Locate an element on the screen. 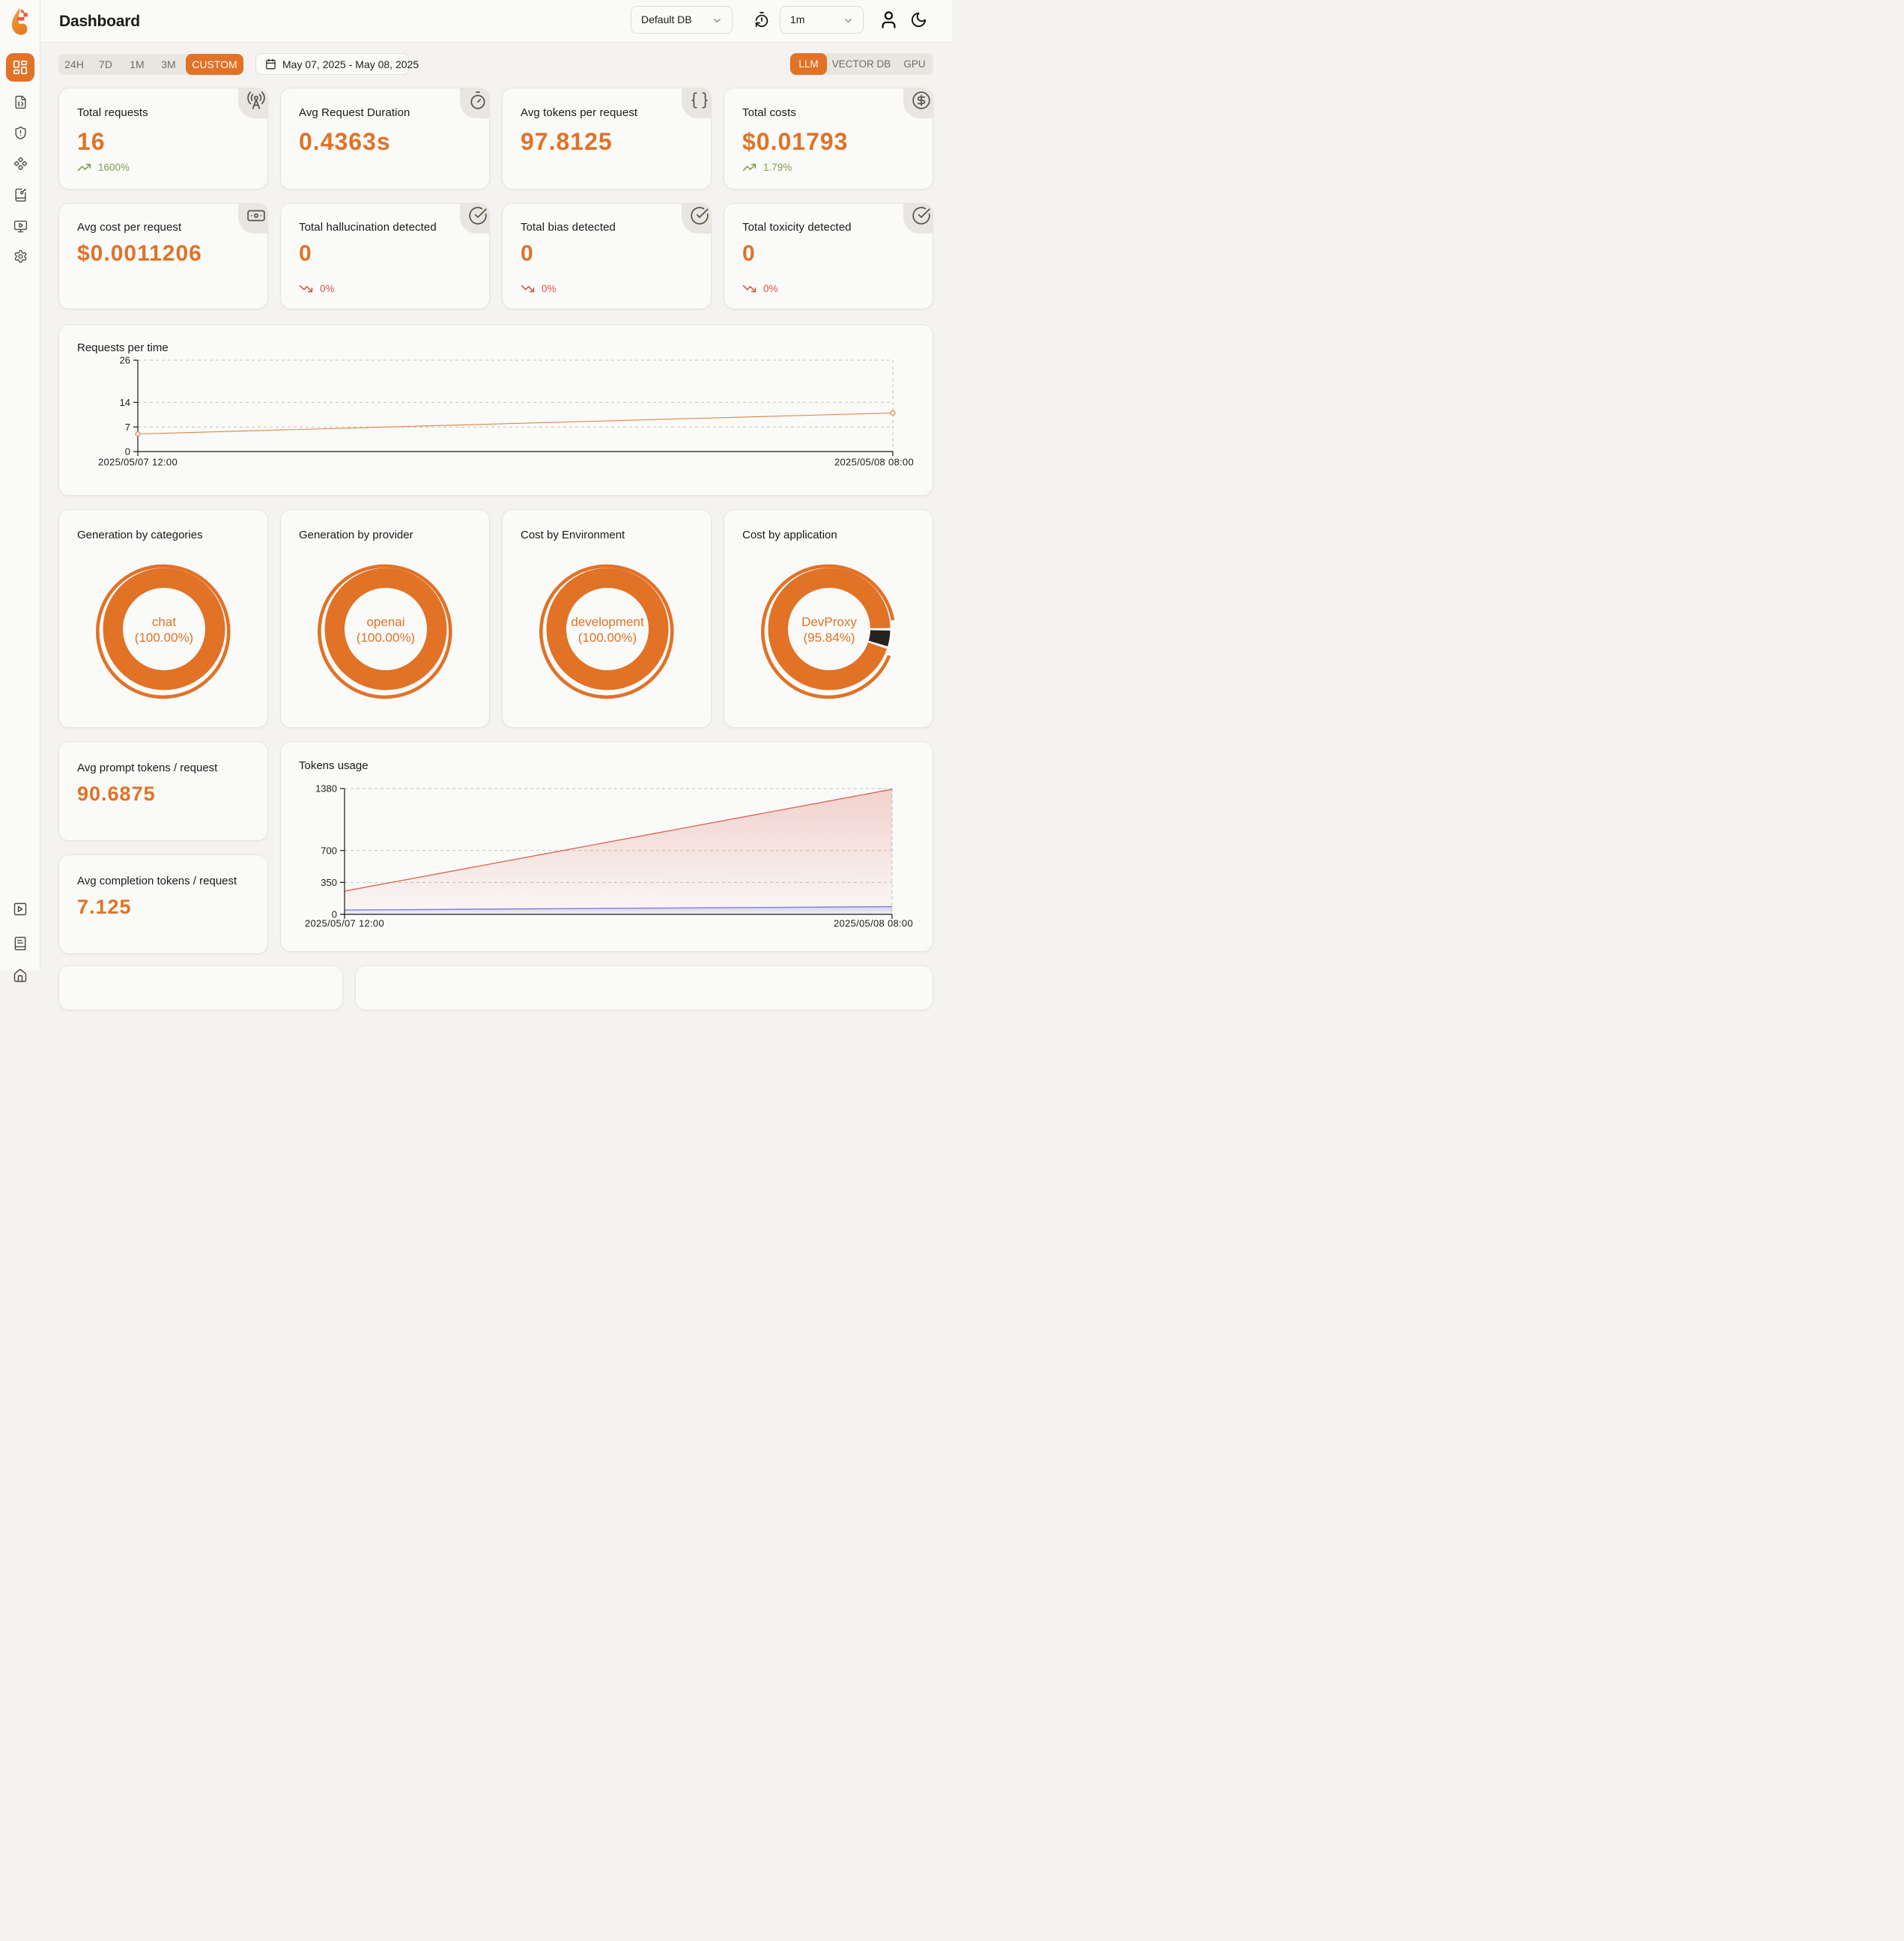  svg-text: 350 is located at coordinates (329, 883).